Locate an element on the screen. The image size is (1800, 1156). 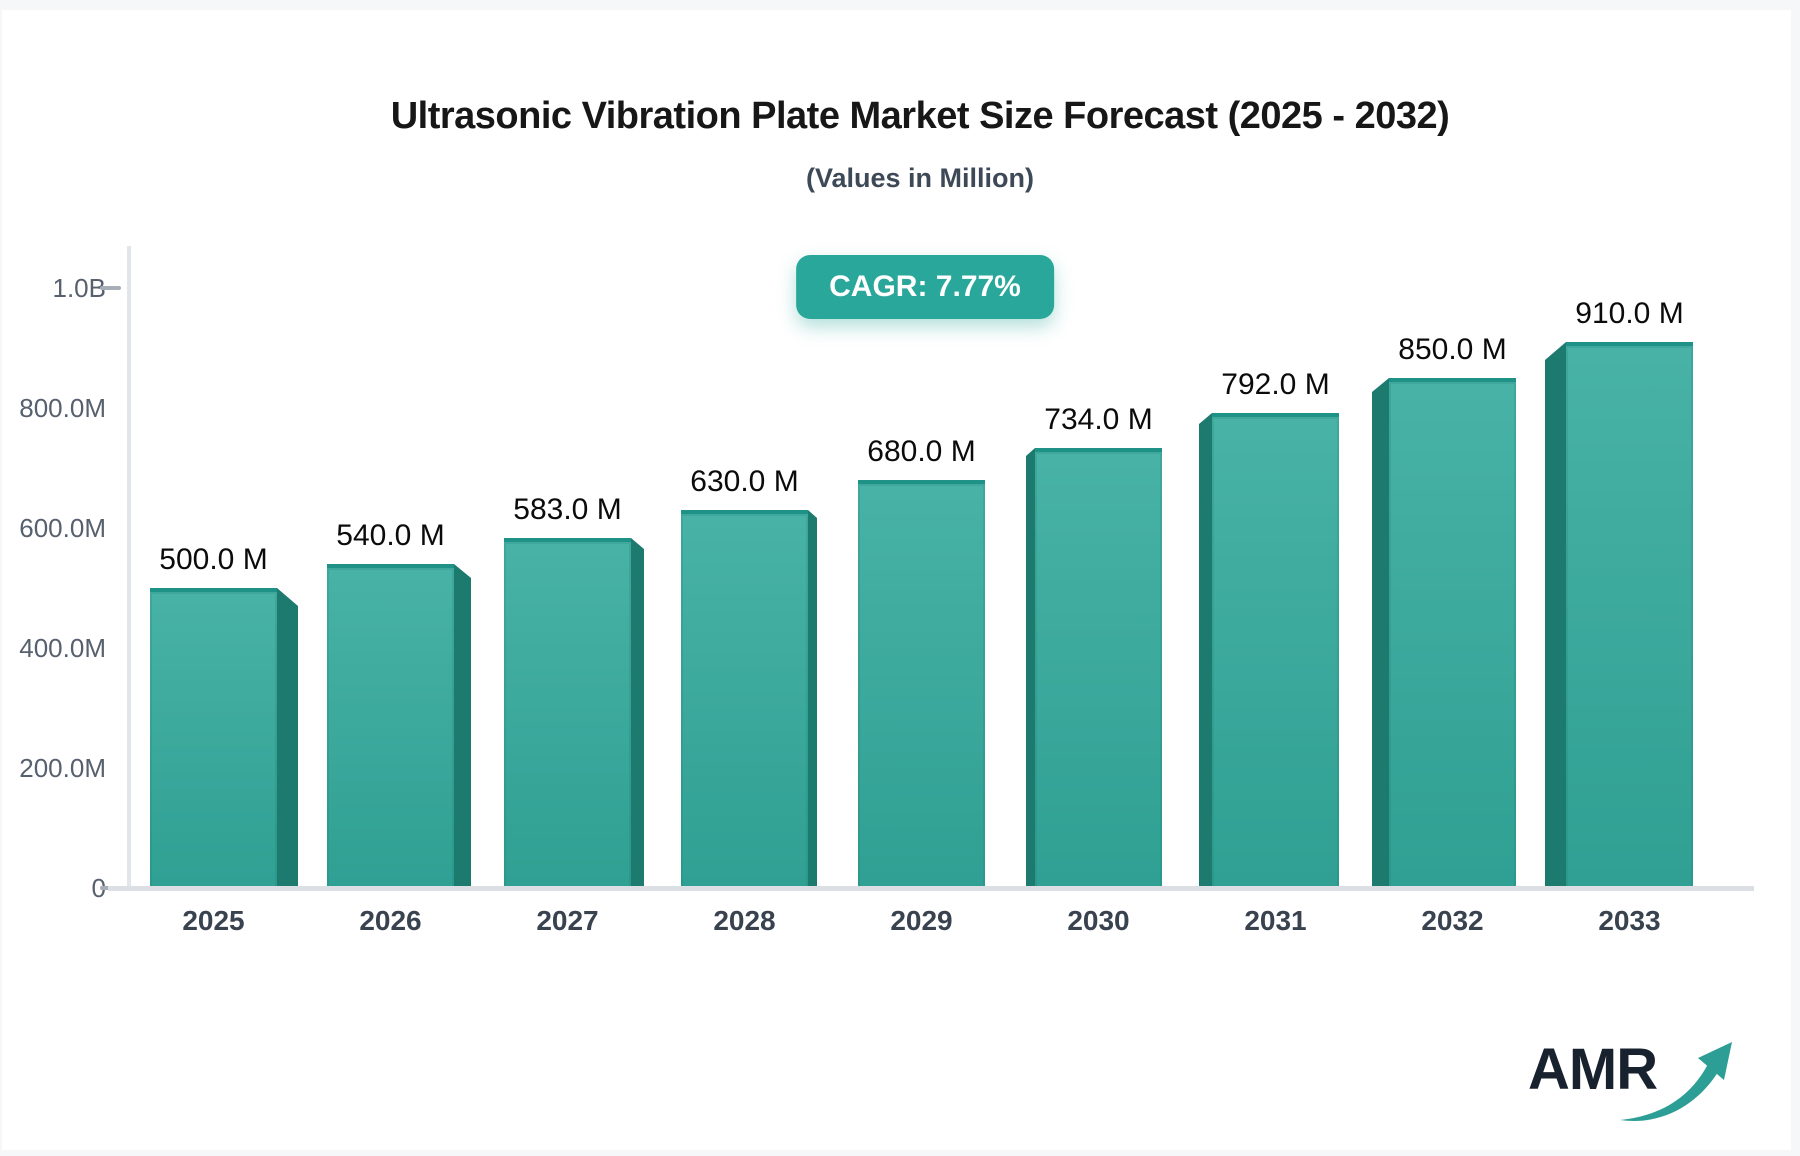
y-tick-label: 600.0M is located at coordinates (62, 528).